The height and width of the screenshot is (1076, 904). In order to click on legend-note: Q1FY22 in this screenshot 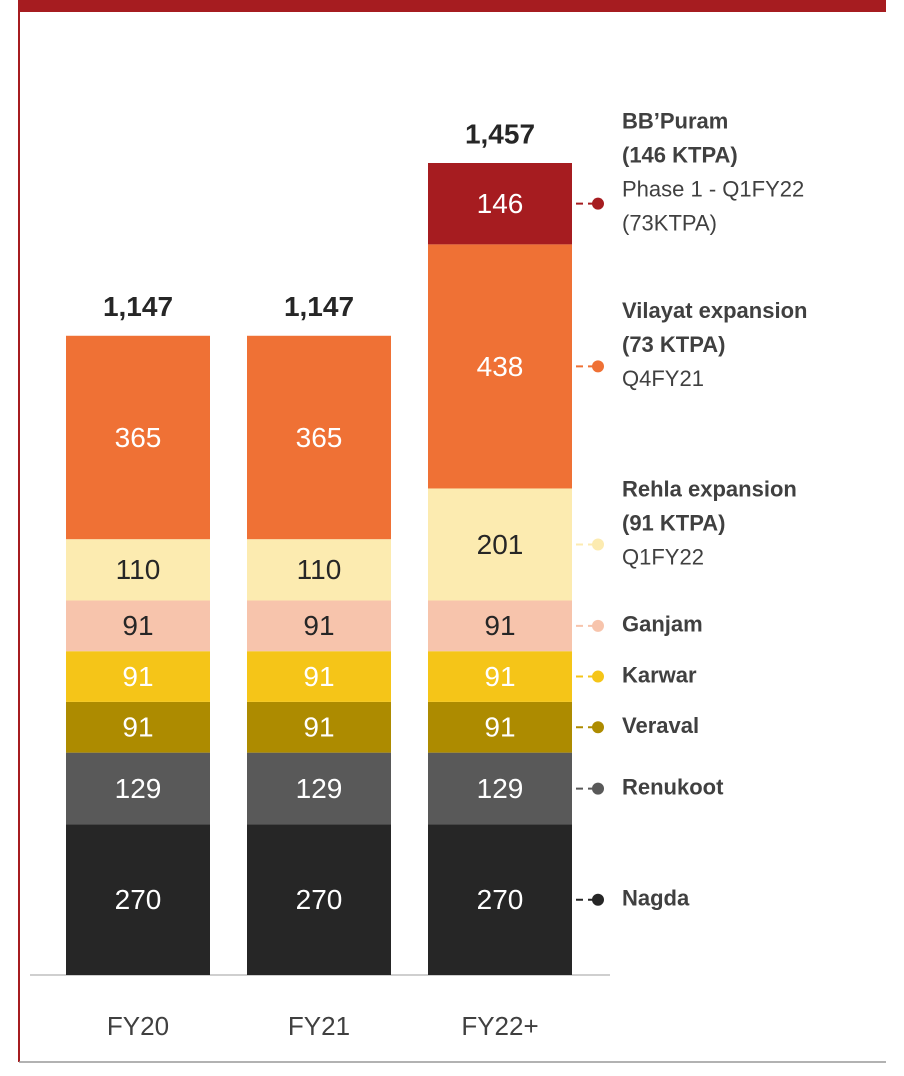, I will do `click(663, 556)`.